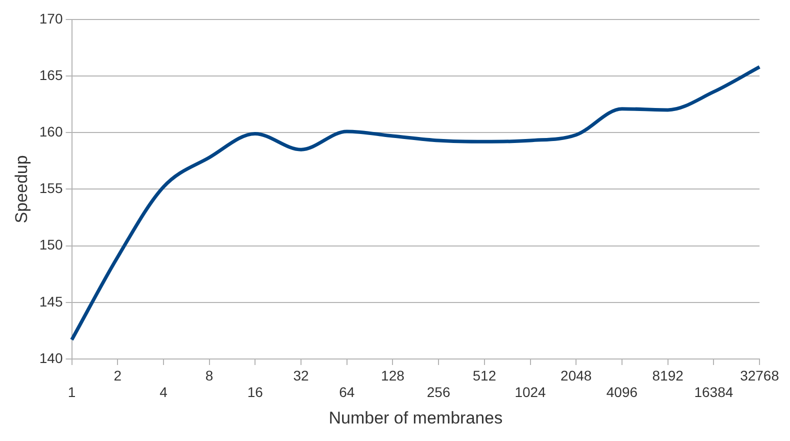 This screenshot has height=441, width=790. Describe the element at coordinates (21, 189) in the screenshot. I see `y-axis-title: Speedup` at that location.